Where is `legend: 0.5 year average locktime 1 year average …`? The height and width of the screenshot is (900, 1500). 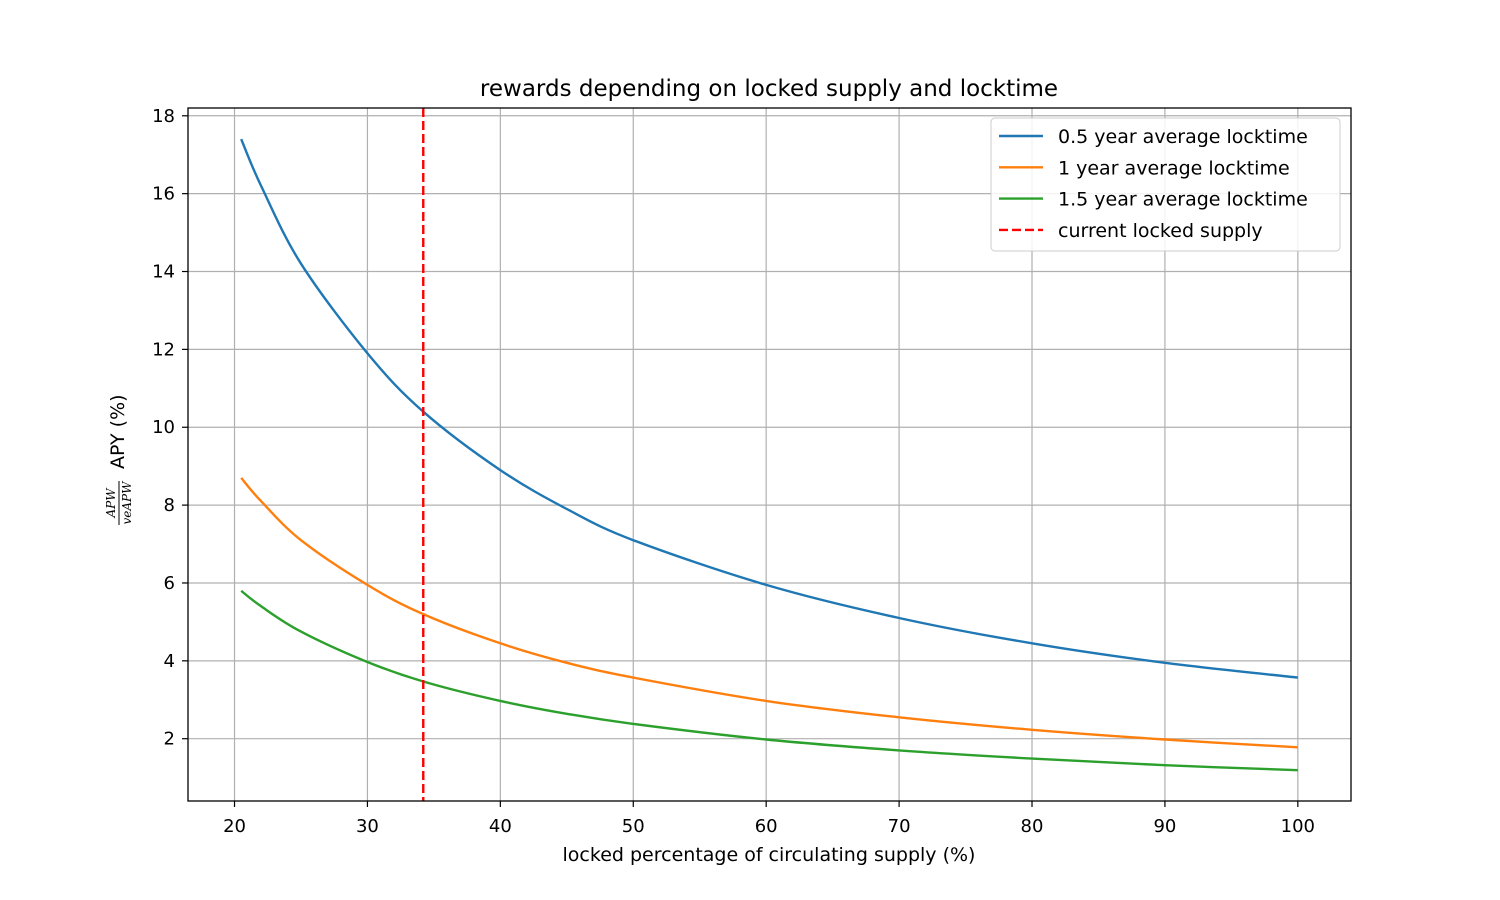
legend: 0.5 year average locktime 1 year average … is located at coordinates (1165, 184).